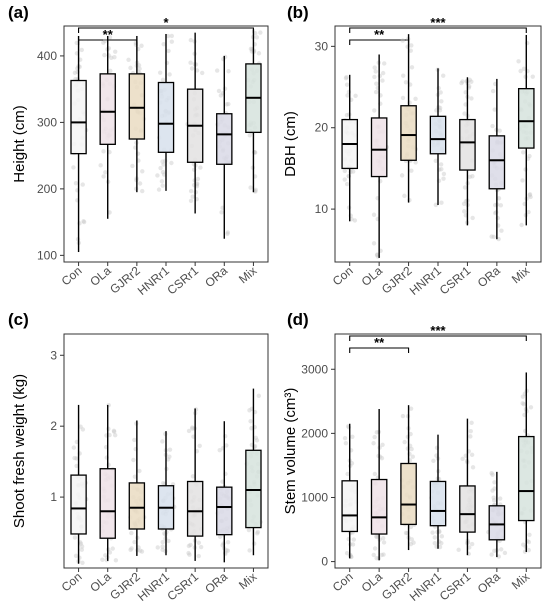  Describe the element at coordinates (195, 484) in the screenshot. I see `box-CSRr1` at that location.